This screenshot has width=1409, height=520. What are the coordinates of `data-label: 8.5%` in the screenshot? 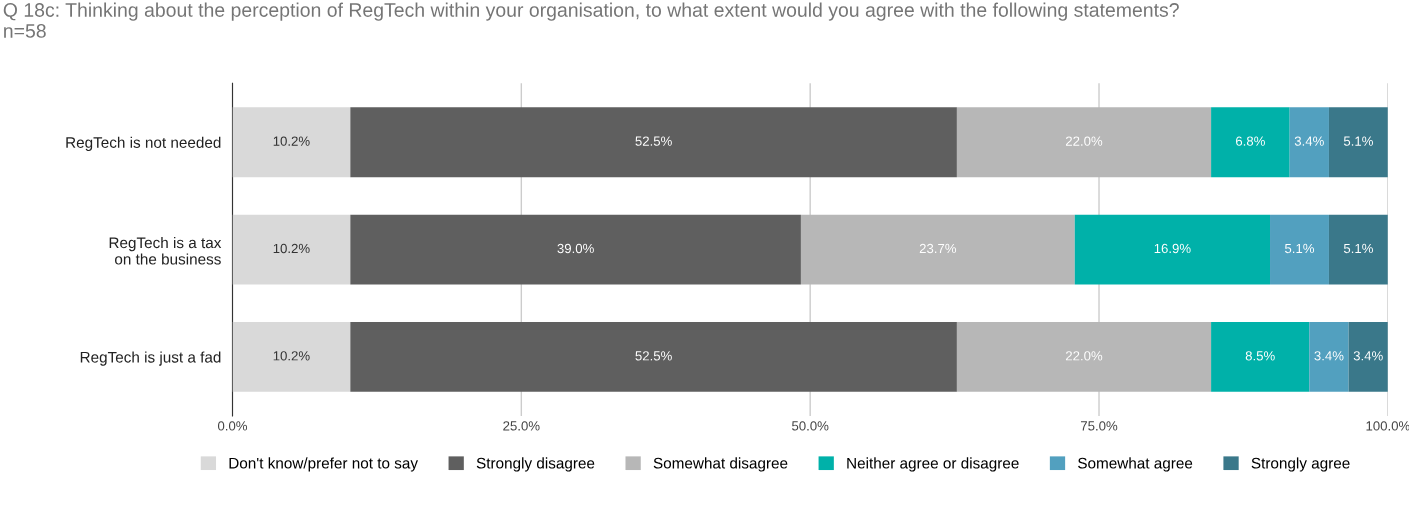 It's located at (1260, 356).